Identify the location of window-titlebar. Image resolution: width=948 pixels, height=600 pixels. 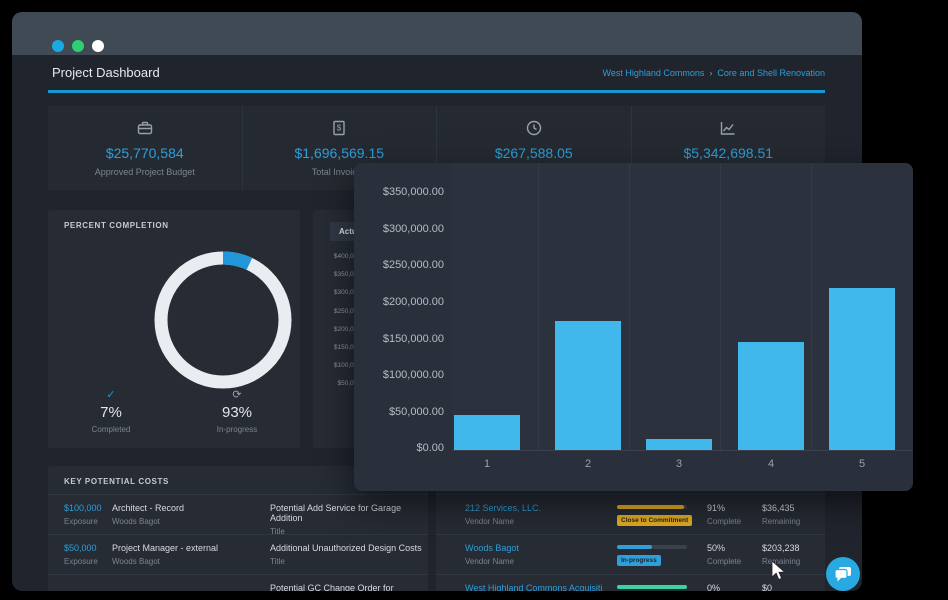
(437, 33).